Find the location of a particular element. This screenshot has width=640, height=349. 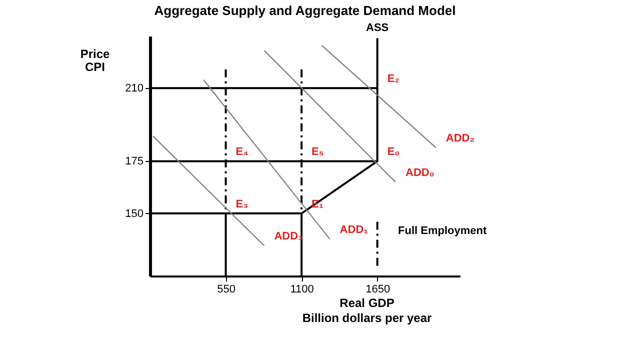

annotation: ADD₁ is located at coordinates (354, 230).